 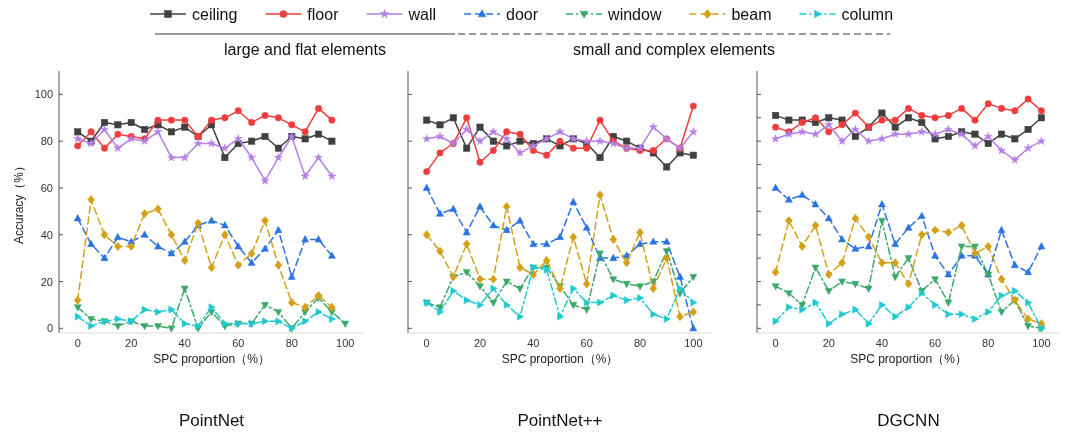 What do you see at coordinates (751, 14) in the screenshot?
I see `legend-label: beam` at bounding box center [751, 14].